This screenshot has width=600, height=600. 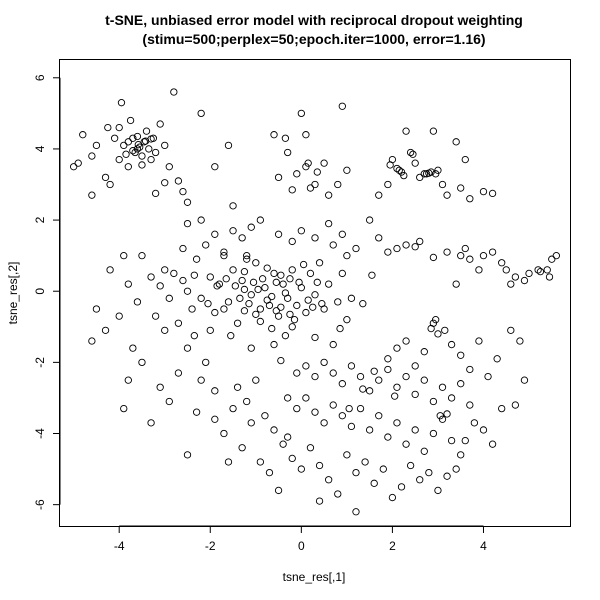 What do you see at coordinates (13, 293) in the screenshot?
I see `y-axis-label: tsne_res[,2]` at bounding box center [13, 293].